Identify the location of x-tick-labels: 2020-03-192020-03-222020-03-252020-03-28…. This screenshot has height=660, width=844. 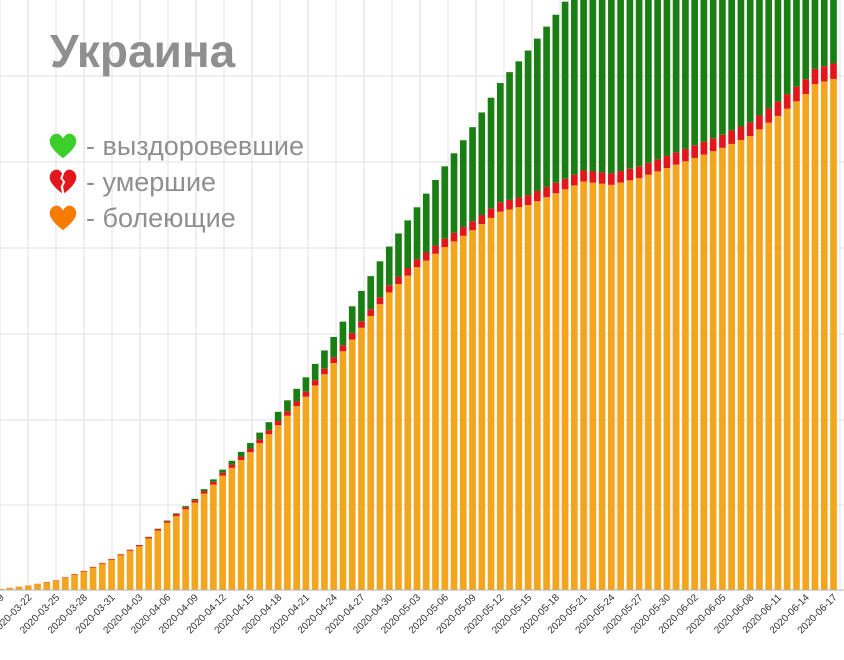
(420, 614).